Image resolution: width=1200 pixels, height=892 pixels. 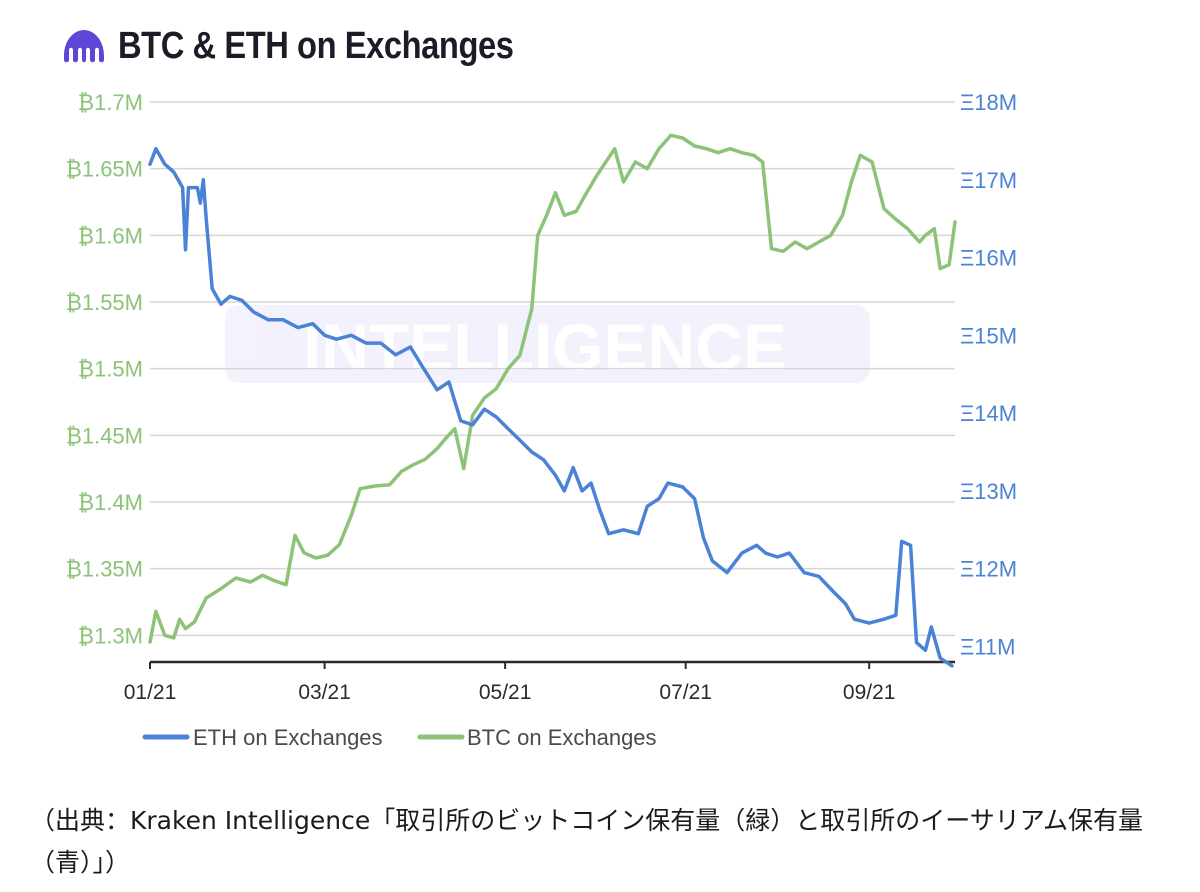 I want to click on left-tick-label: ₿1.65M, so click(x=104, y=169).